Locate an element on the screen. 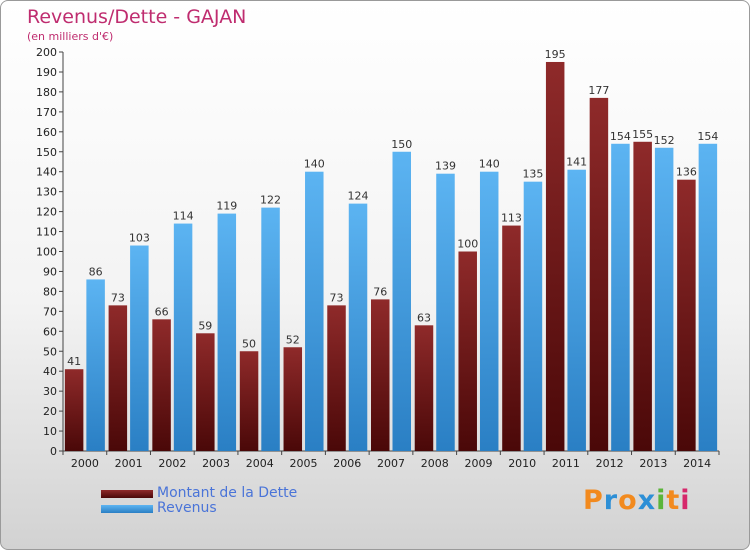 This screenshot has width=750, height=550. y-tick-label: 100 is located at coordinates (46, 252).